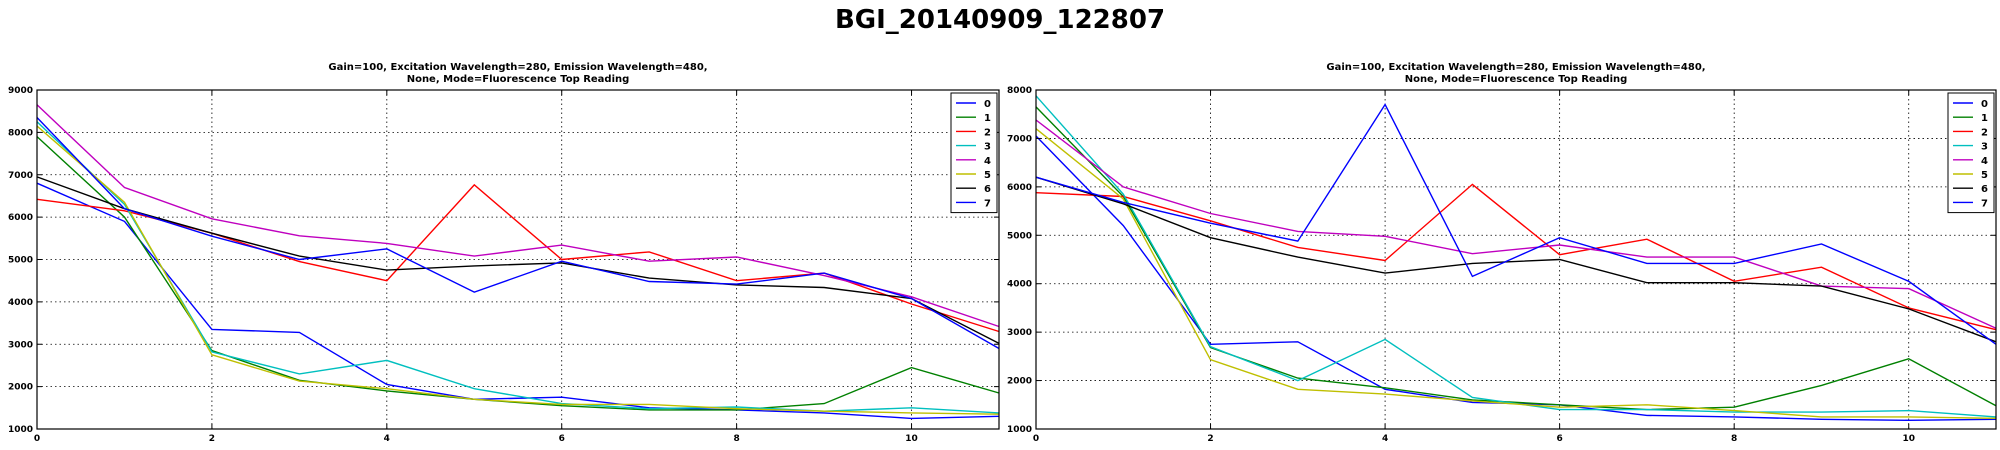  Describe the element at coordinates (1000, 20) in the screenshot. I see `figure-title: BGI_20140909_122807` at that location.